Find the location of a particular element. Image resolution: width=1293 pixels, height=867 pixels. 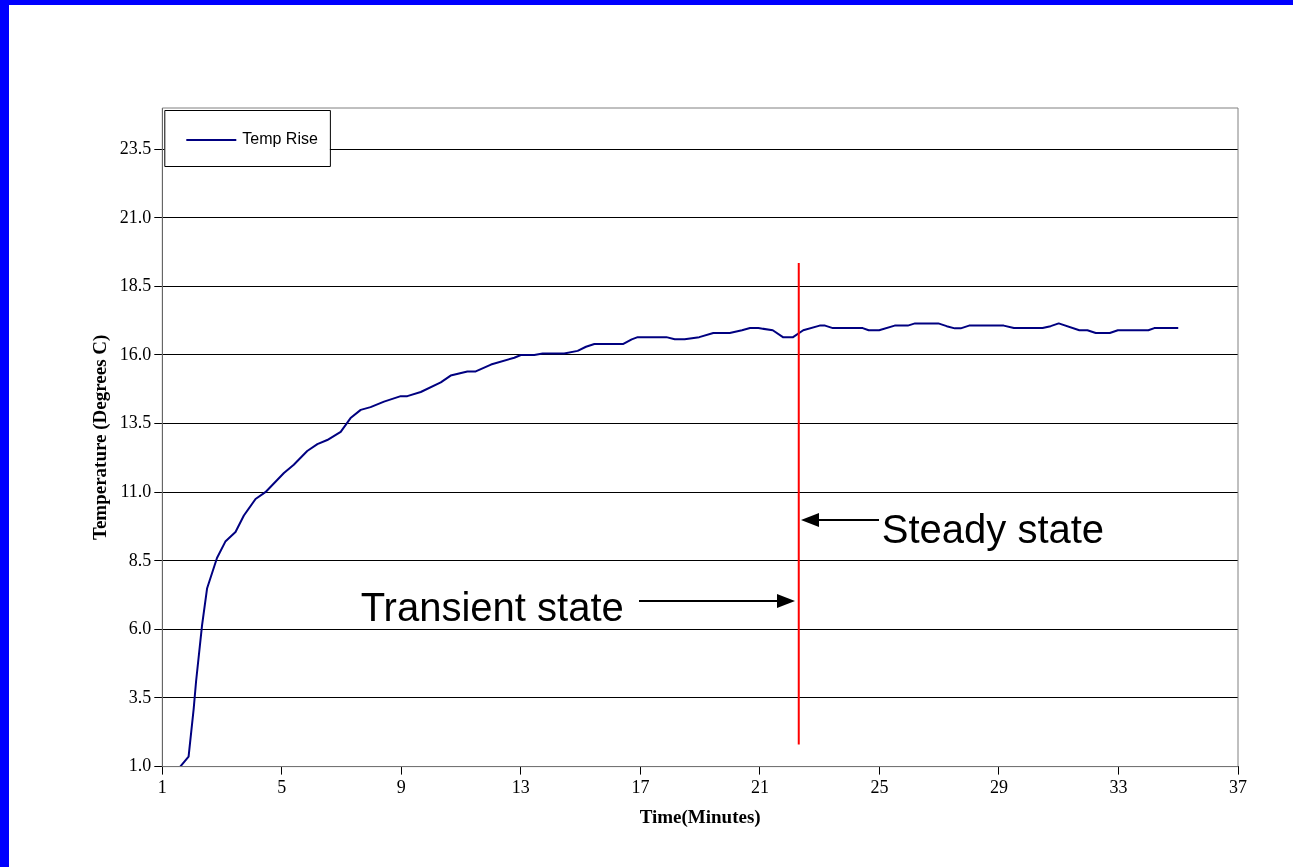

legend-label: Temp Rise is located at coordinates (280, 139).